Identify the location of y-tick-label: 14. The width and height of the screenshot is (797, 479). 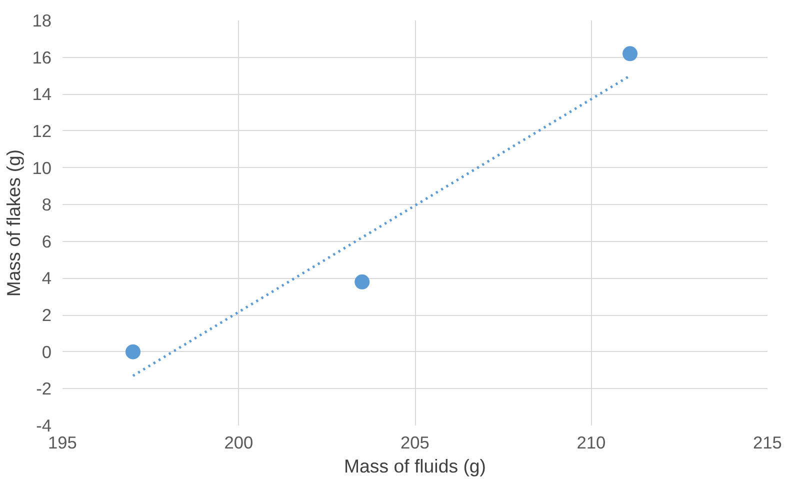
(42, 94).